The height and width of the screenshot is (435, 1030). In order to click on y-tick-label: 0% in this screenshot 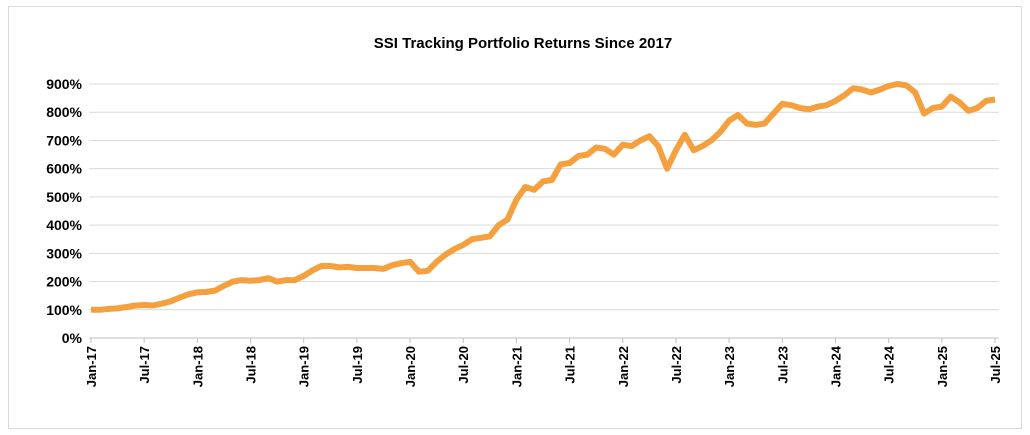, I will do `click(72, 338)`.